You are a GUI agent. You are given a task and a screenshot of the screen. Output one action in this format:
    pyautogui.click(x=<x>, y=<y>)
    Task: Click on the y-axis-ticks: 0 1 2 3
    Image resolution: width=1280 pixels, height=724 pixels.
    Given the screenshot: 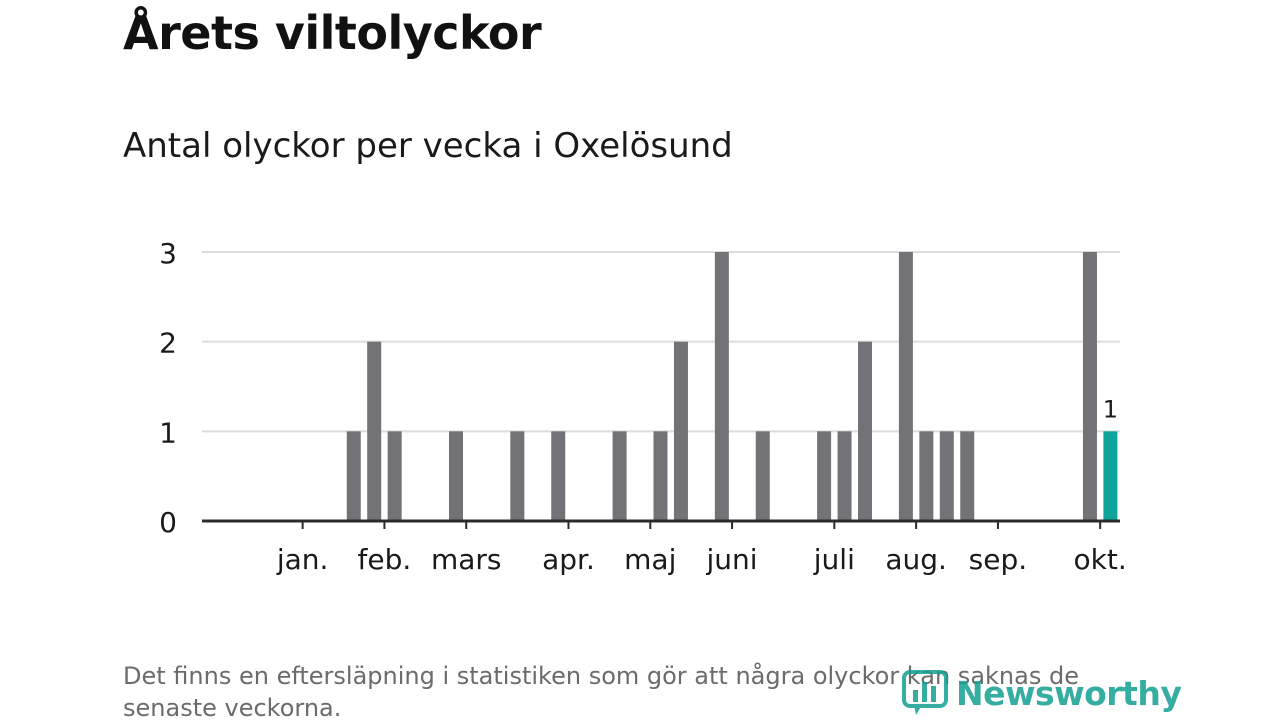 What is the action you would take?
    pyautogui.click(x=168, y=388)
    